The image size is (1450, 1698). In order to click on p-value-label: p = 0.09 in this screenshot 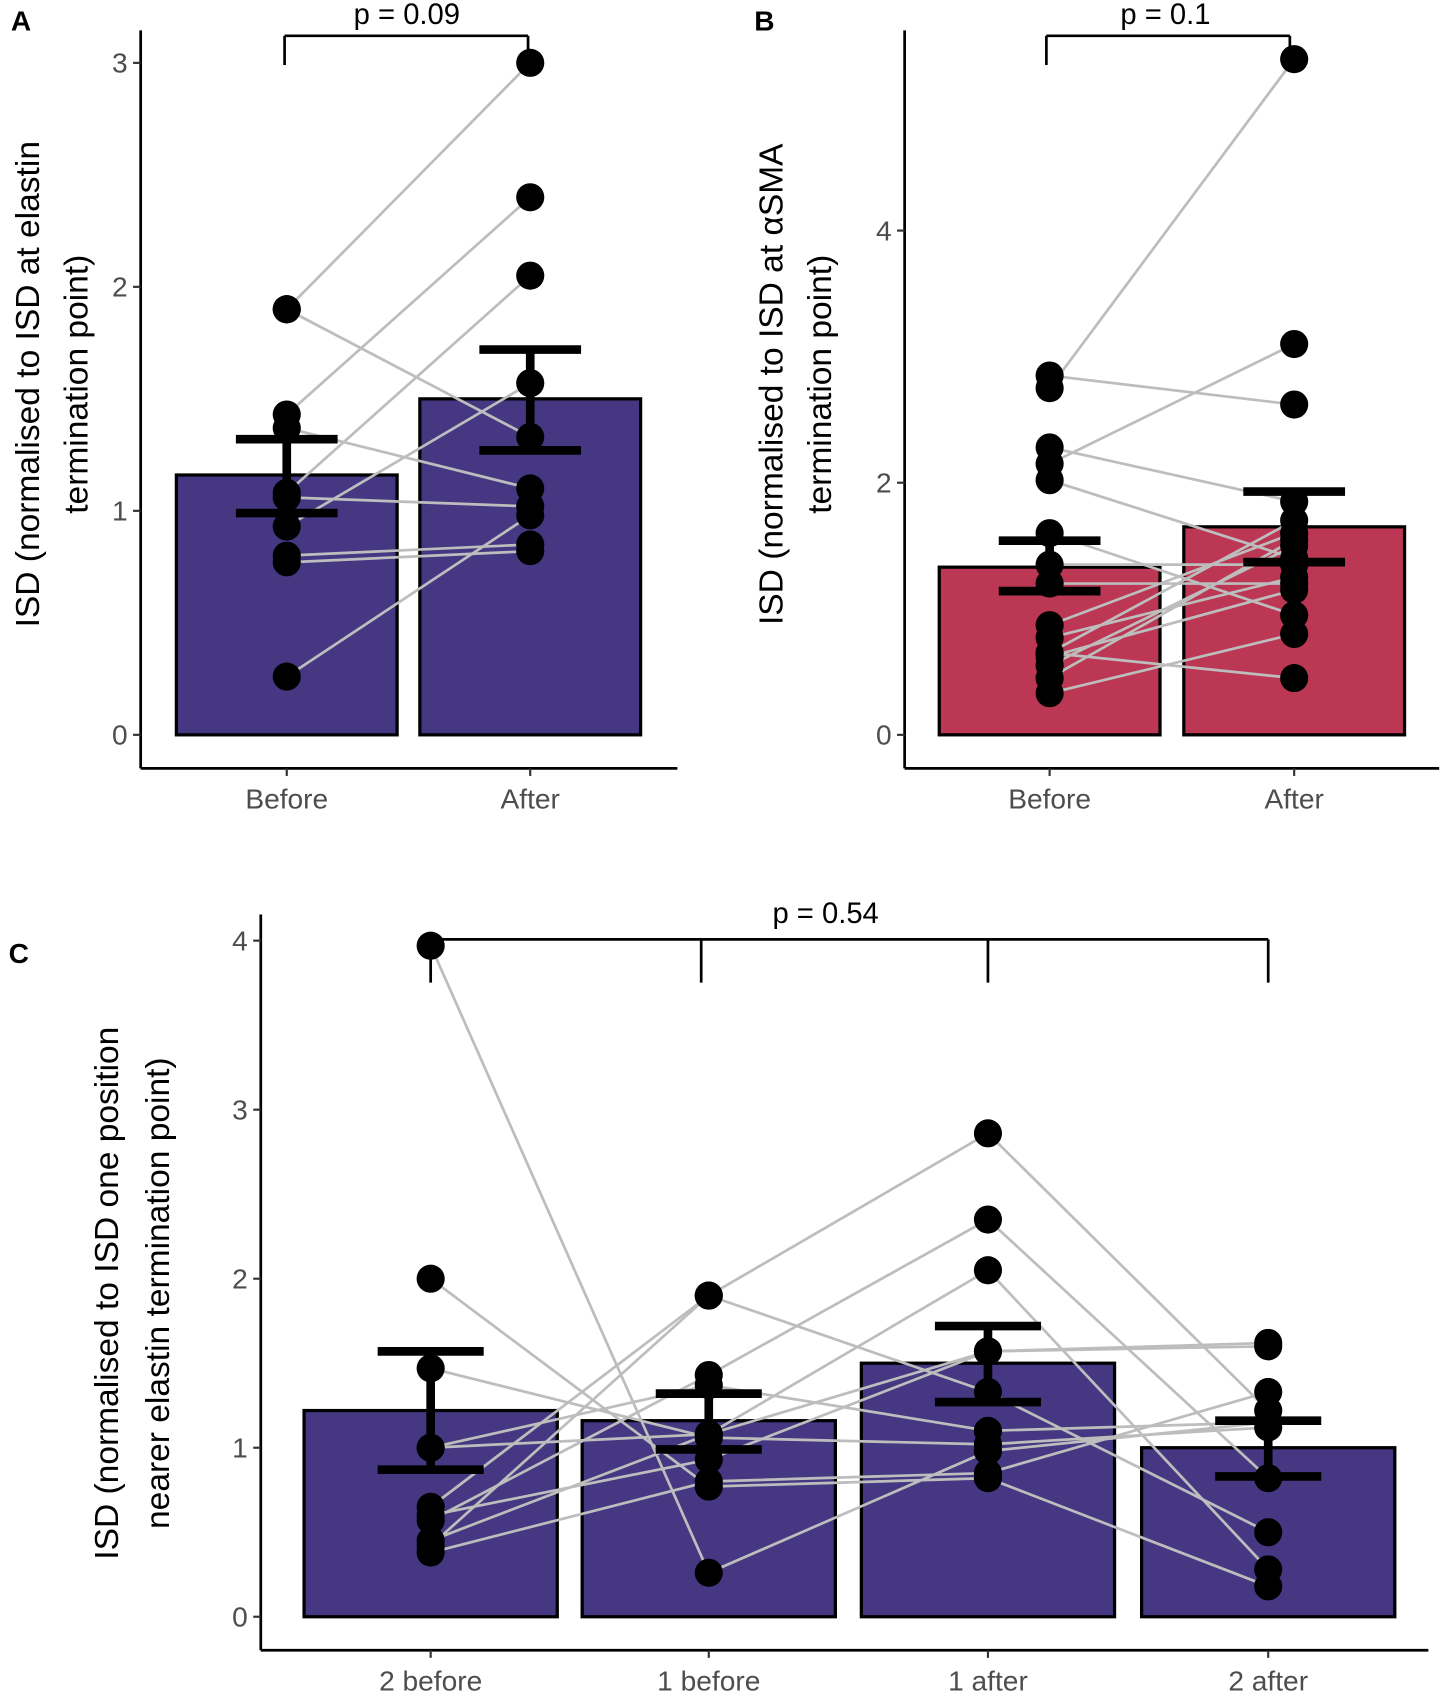, I will do `click(407, 15)`.